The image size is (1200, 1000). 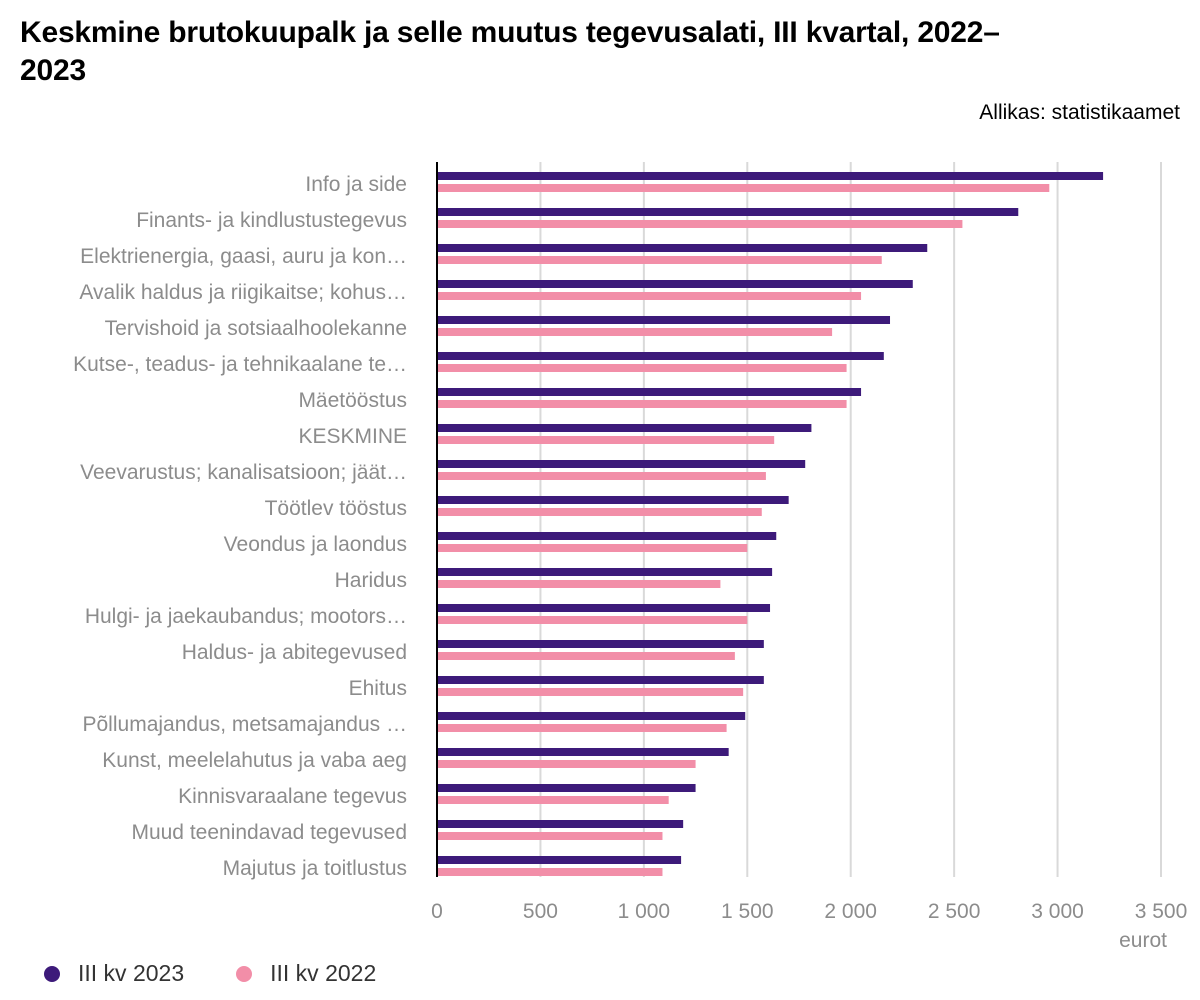 I want to click on x-tick-label: 2 500, so click(x=954, y=911).